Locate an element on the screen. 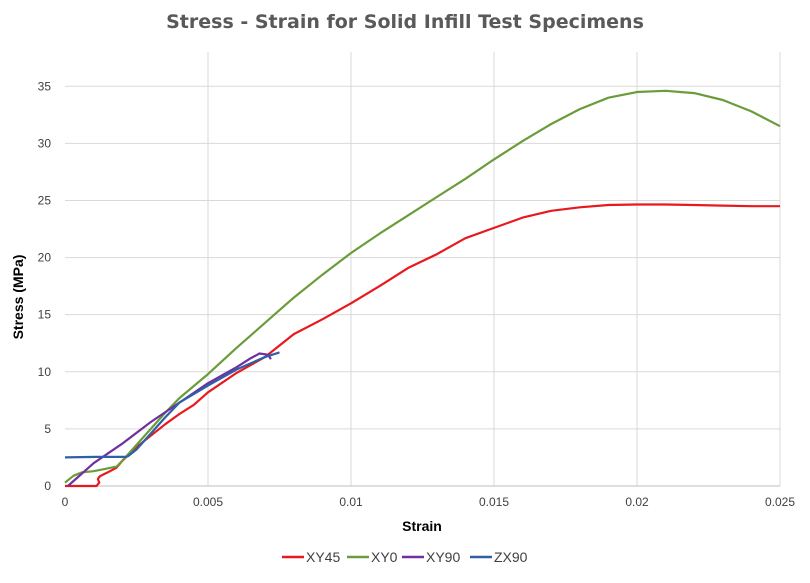 This screenshot has width=810, height=583. y-axis-label: Stress (MPa) is located at coordinates (18, 297).